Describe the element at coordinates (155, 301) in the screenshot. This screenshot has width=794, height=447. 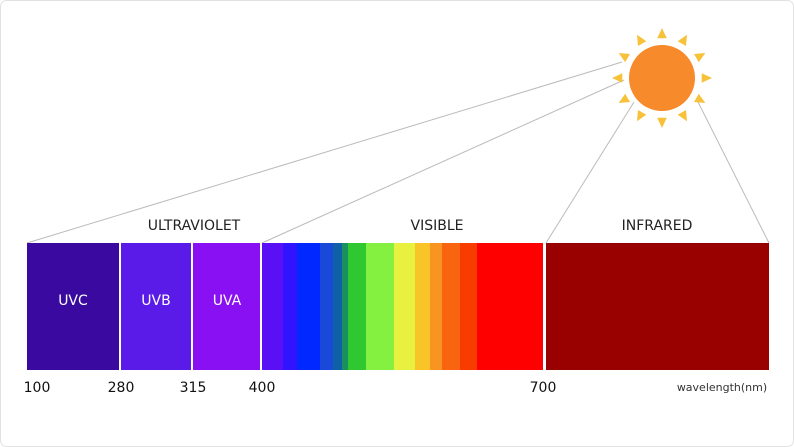
I see `band-label: UVB` at that location.